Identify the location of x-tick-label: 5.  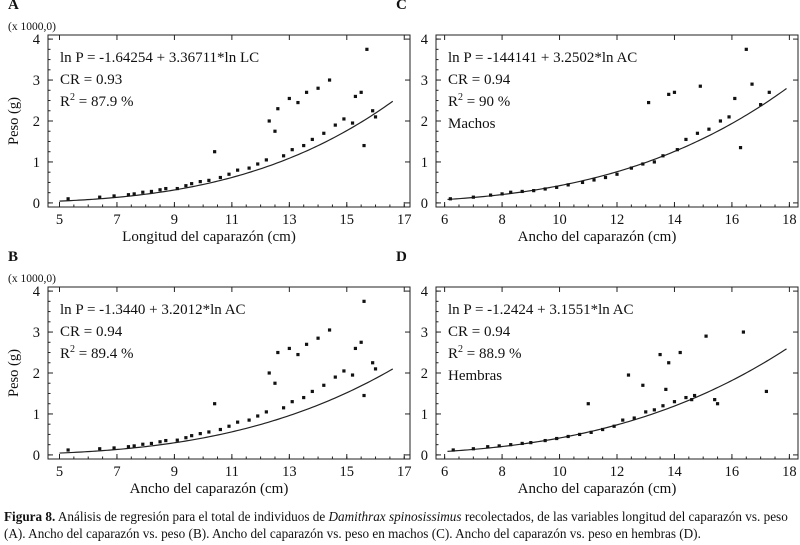
(59, 472).